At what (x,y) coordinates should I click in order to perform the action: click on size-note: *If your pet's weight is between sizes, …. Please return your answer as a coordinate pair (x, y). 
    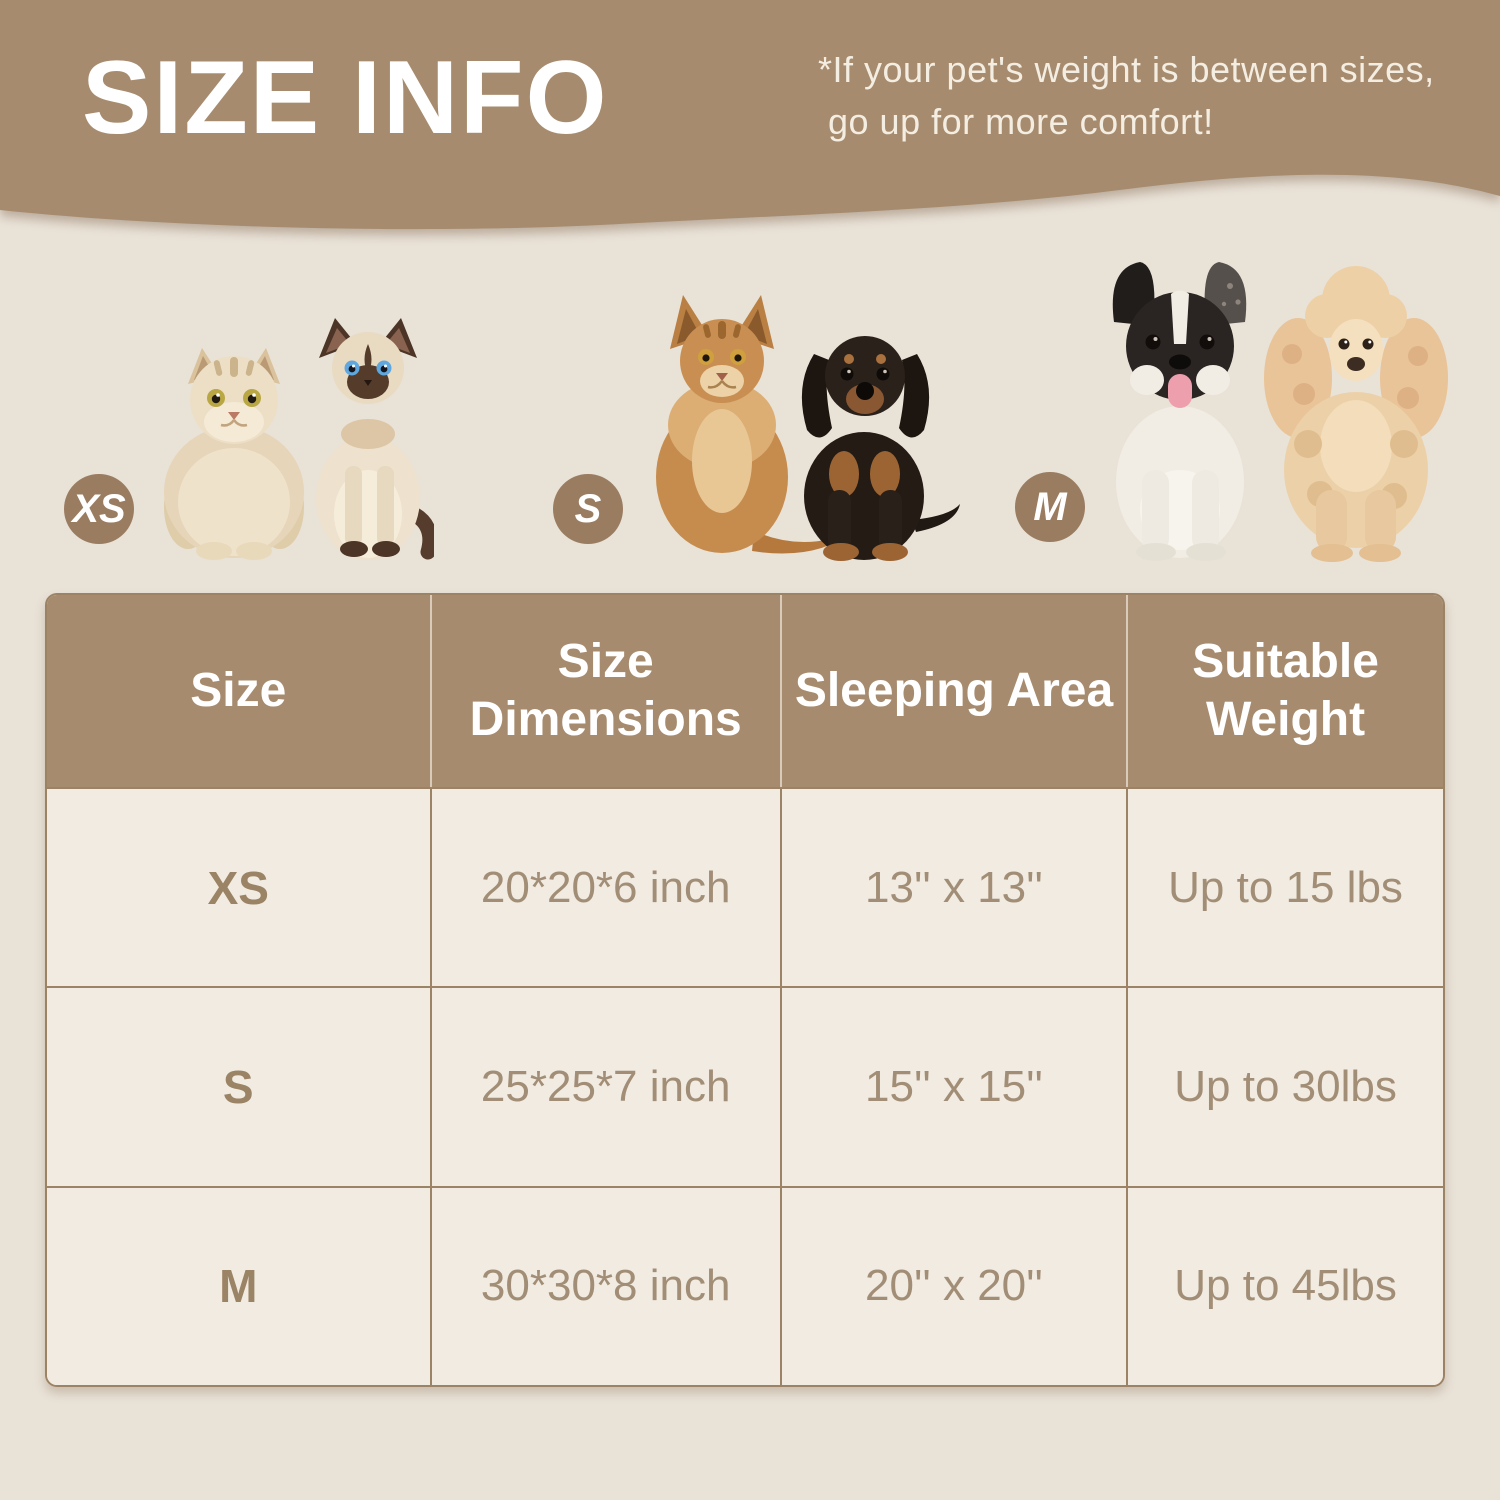
    Looking at the image, I should click on (1126, 96).